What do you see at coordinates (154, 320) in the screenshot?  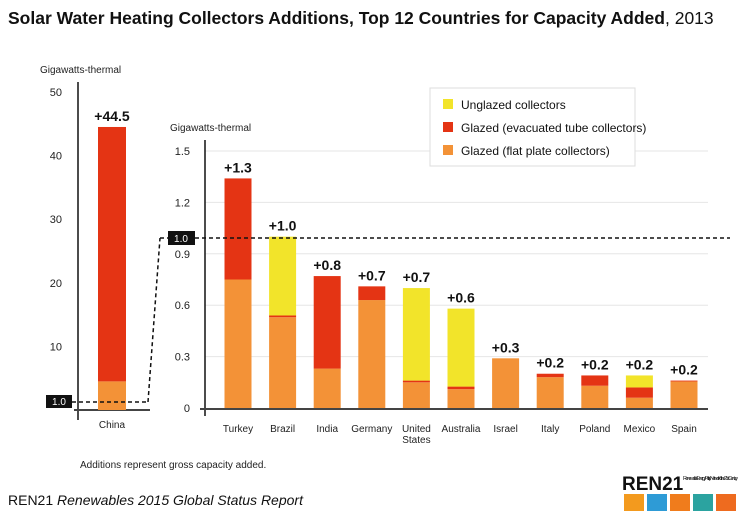 I see `connector-line` at bounding box center [154, 320].